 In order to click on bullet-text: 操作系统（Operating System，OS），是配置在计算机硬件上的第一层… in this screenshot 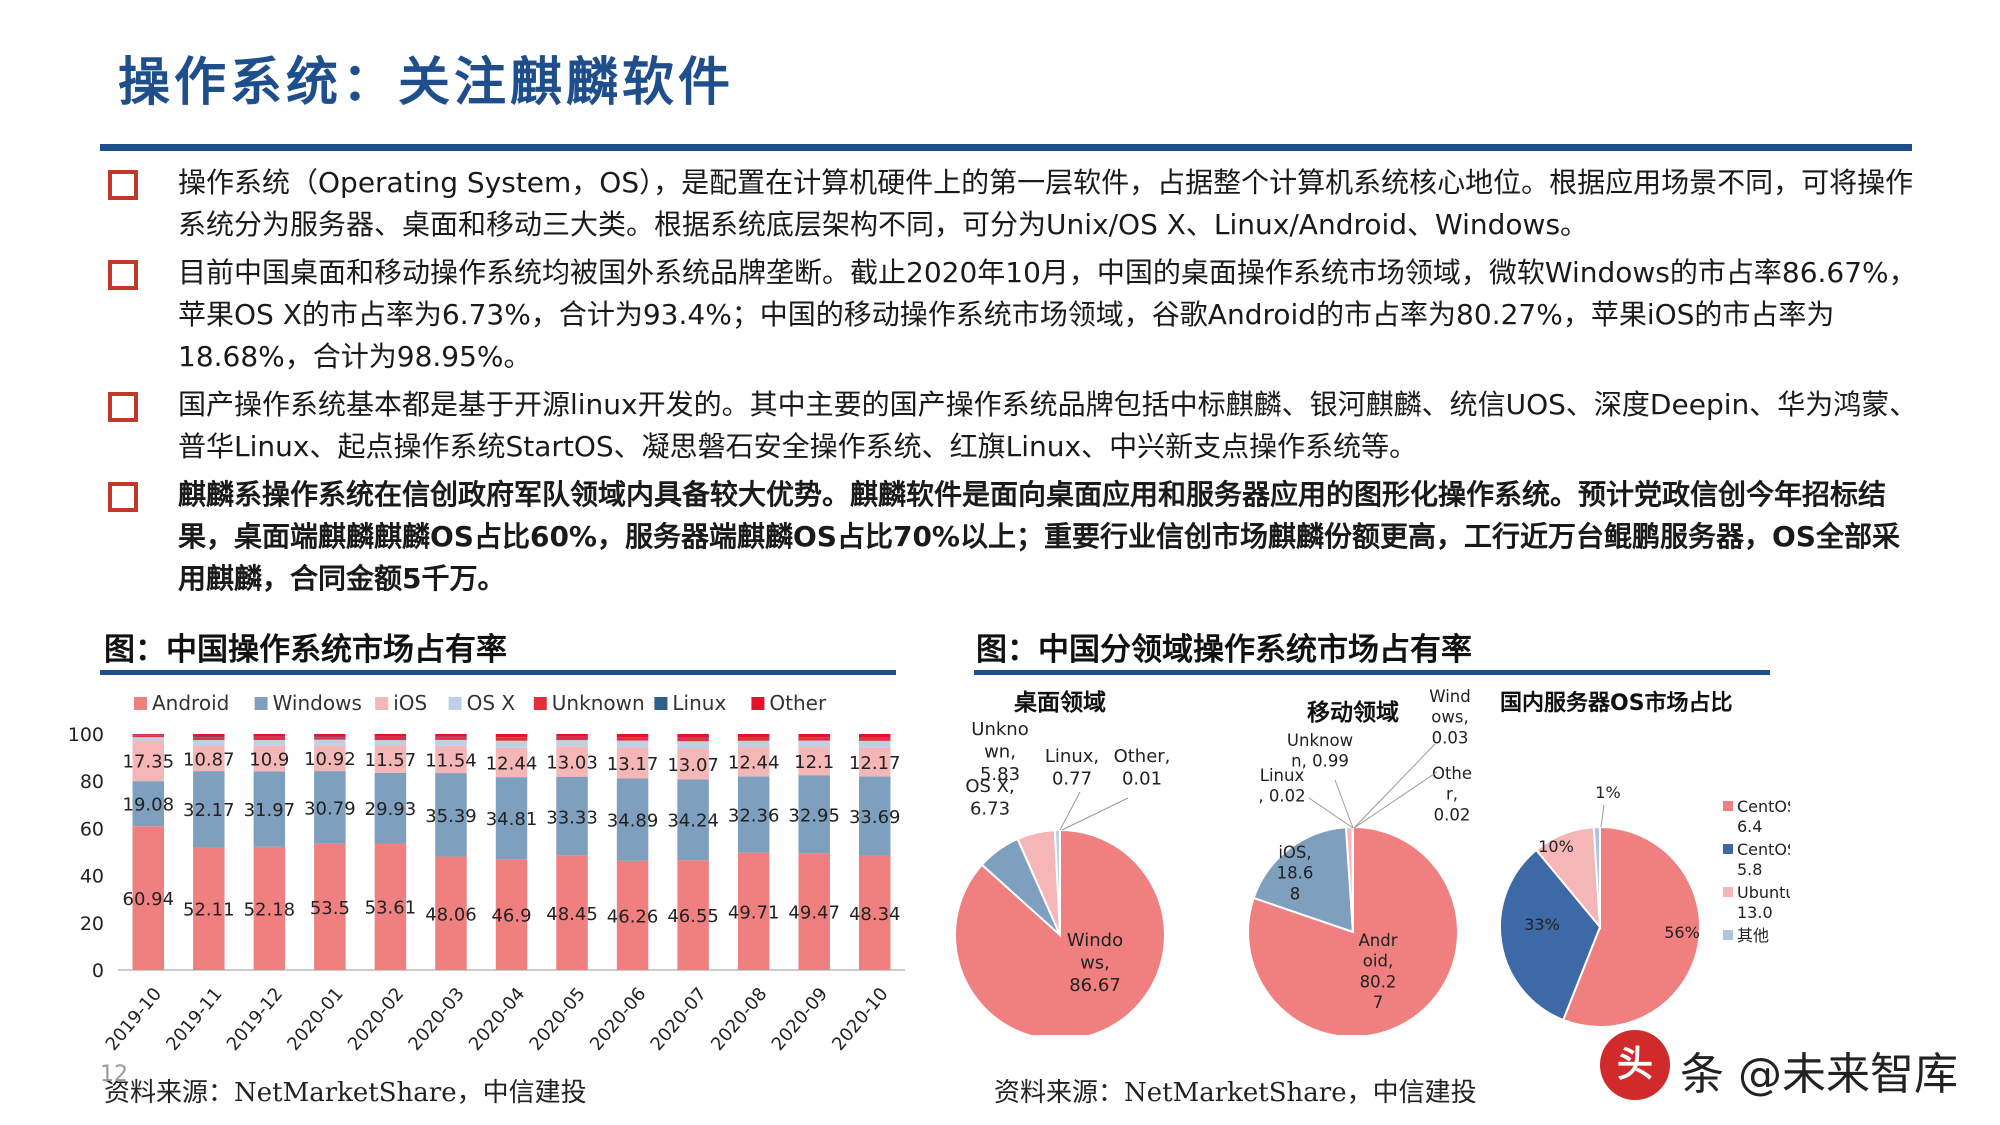, I will do `click(1046, 203)`.